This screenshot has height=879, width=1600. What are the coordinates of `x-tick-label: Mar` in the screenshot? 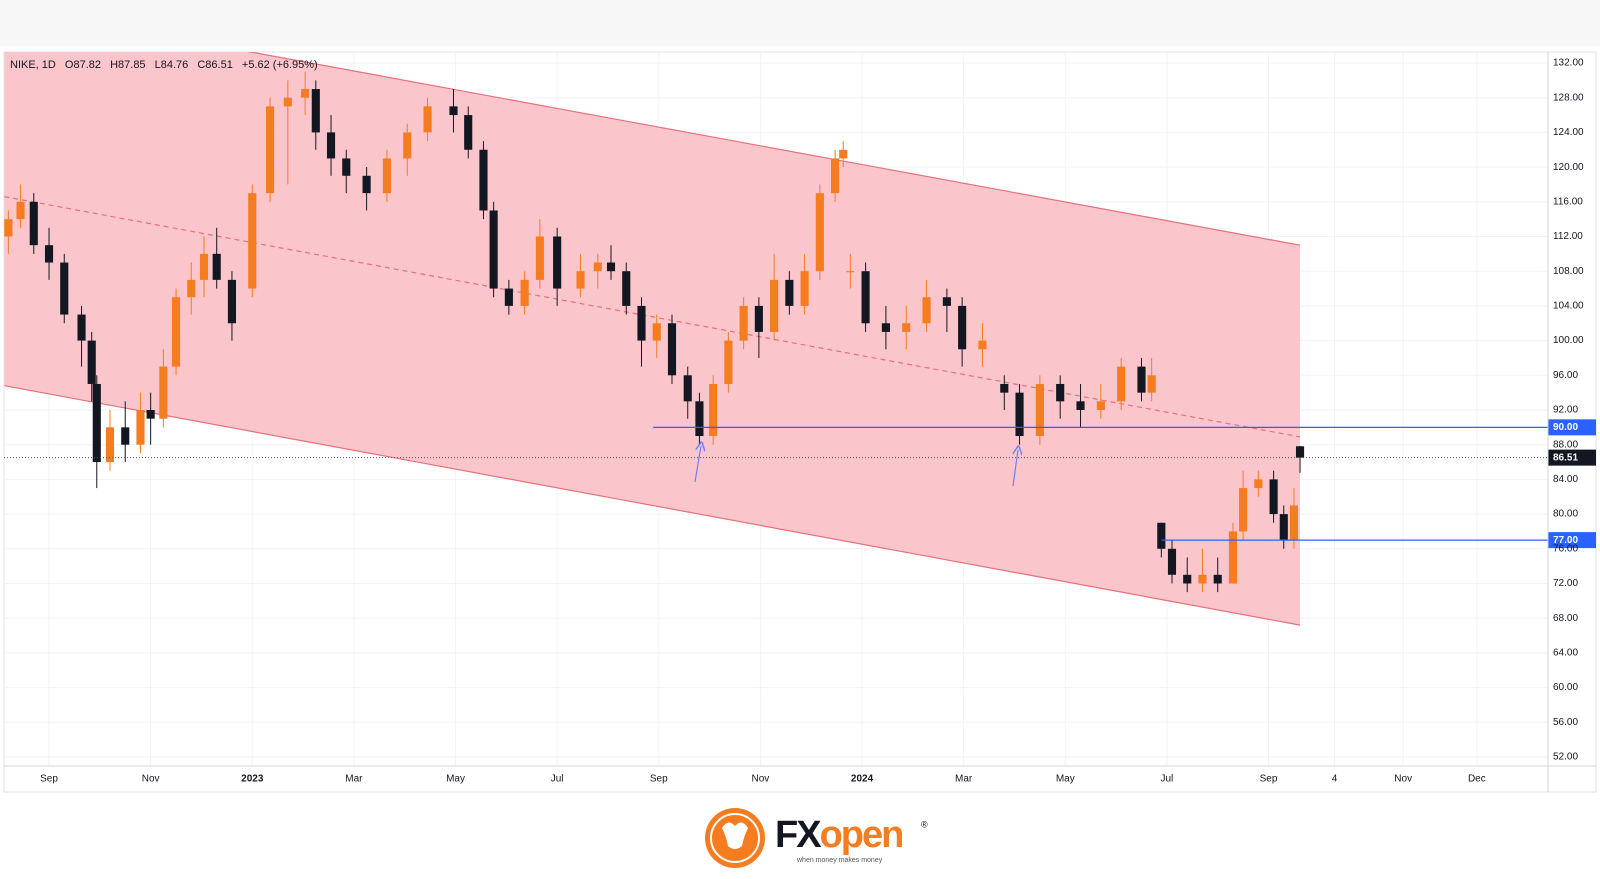 It's located at (964, 779).